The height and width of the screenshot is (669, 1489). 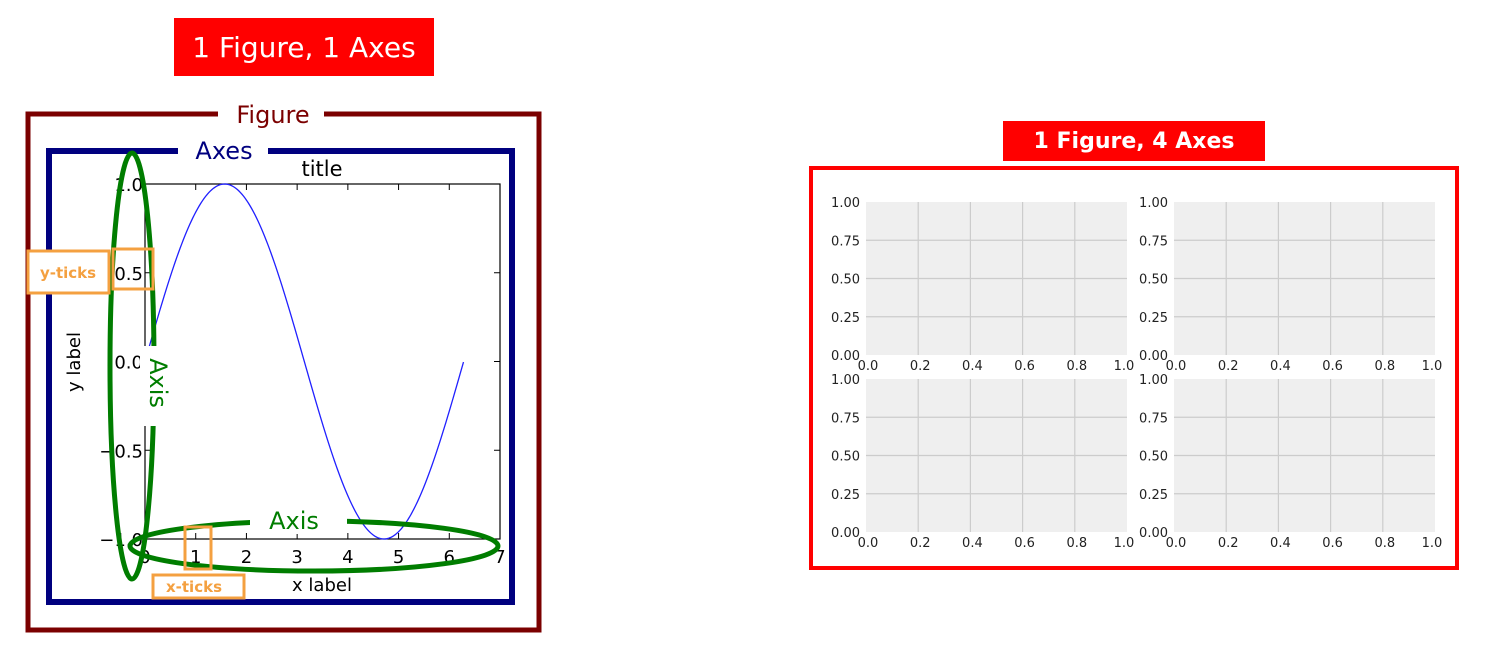 What do you see at coordinates (246, 557) in the screenshot?
I see `x-tick-label: 2` at bounding box center [246, 557].